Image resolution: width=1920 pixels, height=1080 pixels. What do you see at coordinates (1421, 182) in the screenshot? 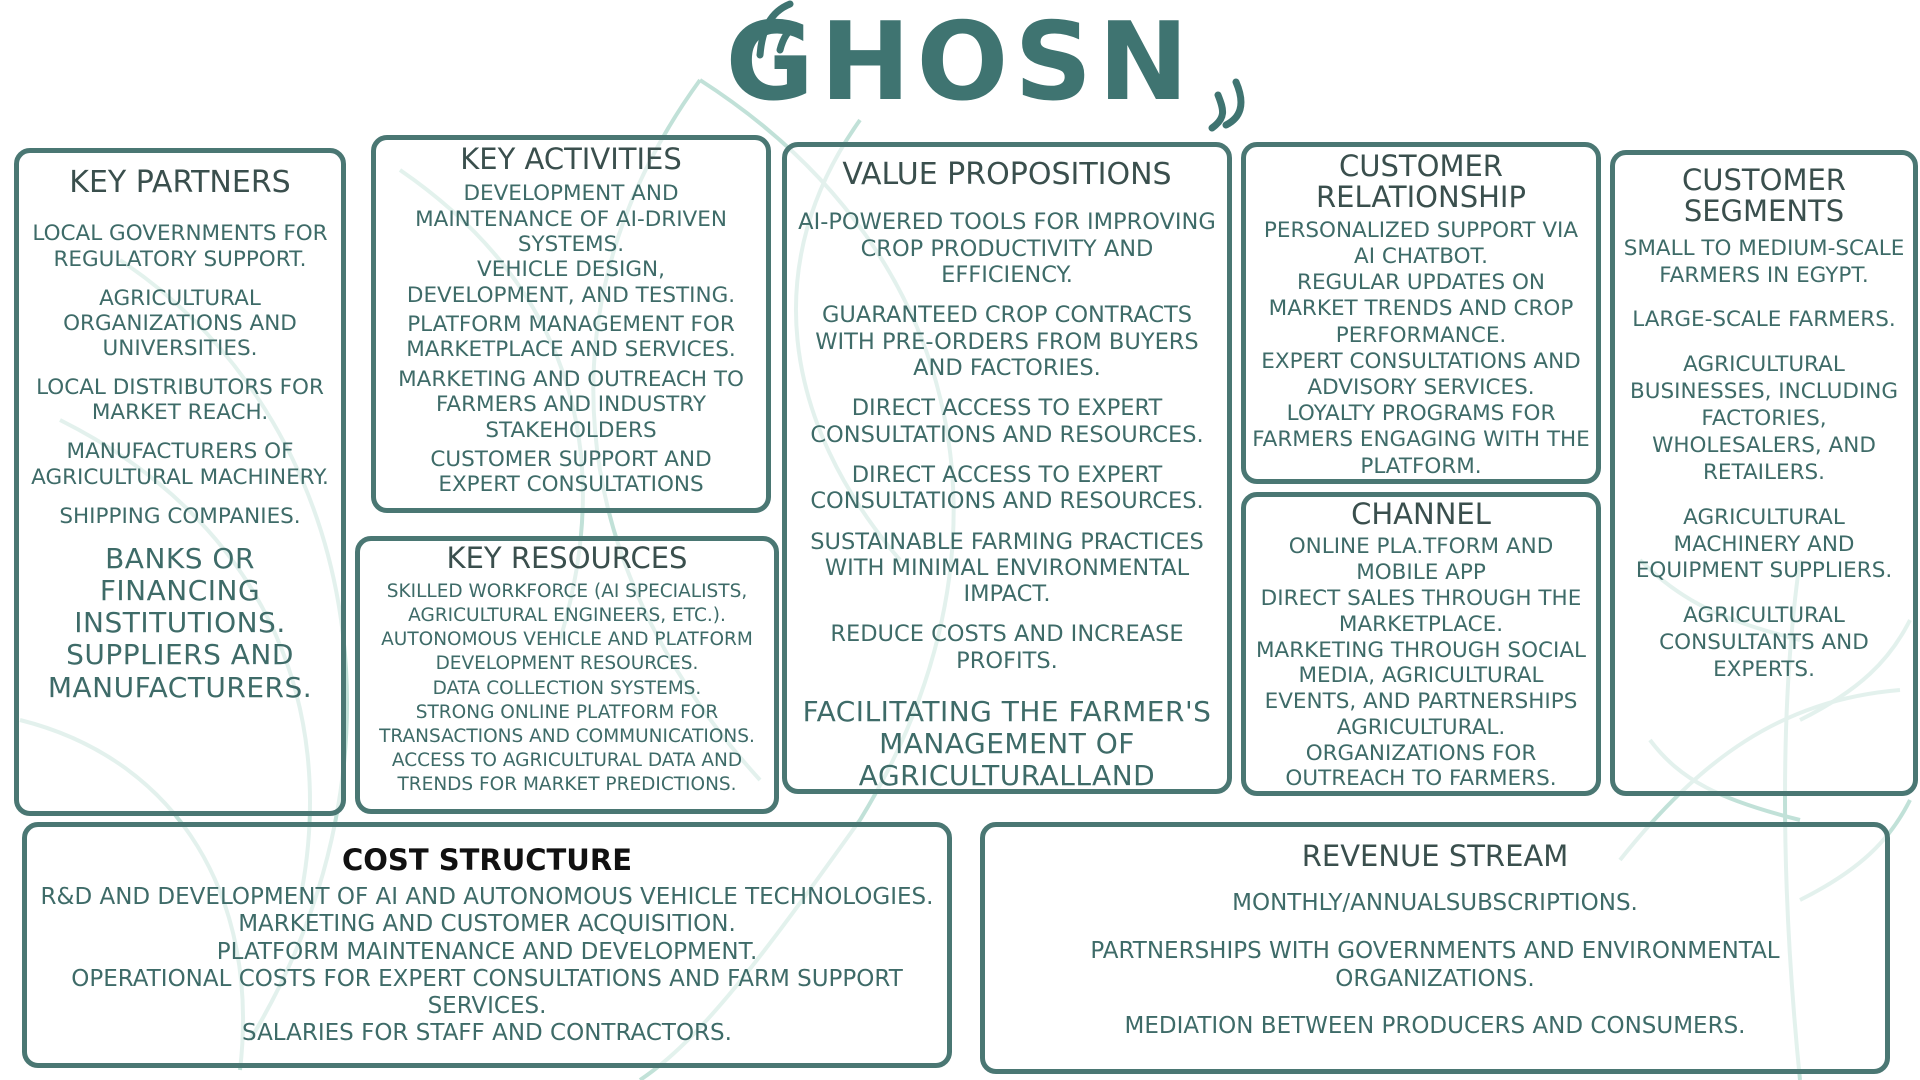
I see `customer-relationship-heading: CUSTOMER RELATIONSHIP` at bounding box center [1421, 182].